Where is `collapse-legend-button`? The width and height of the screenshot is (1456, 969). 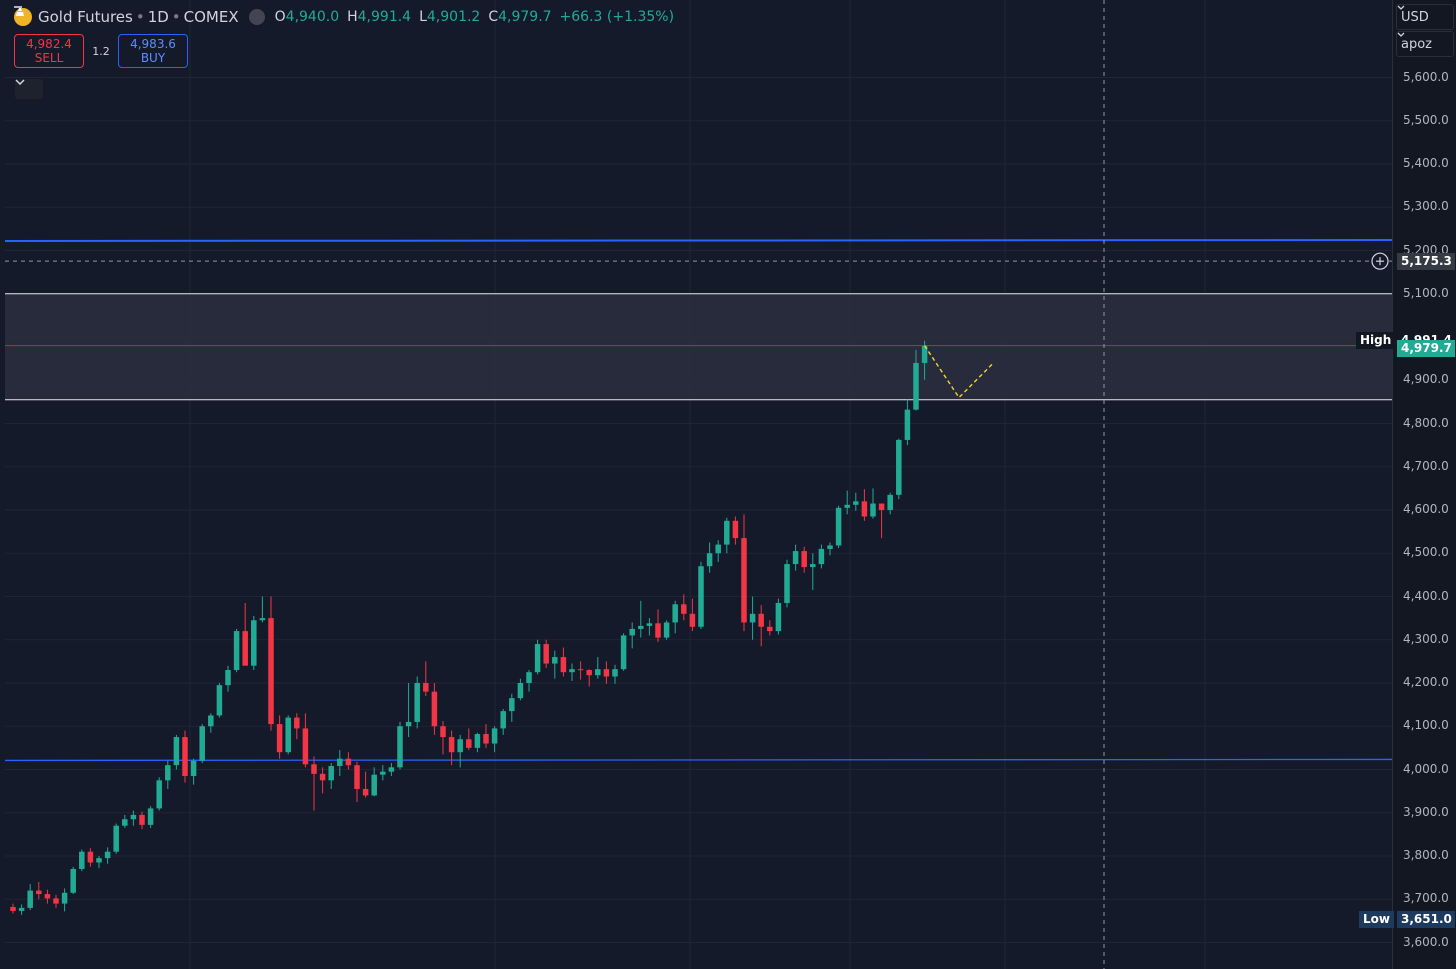 collapse-legend-button is located at coordinates (139, 15).